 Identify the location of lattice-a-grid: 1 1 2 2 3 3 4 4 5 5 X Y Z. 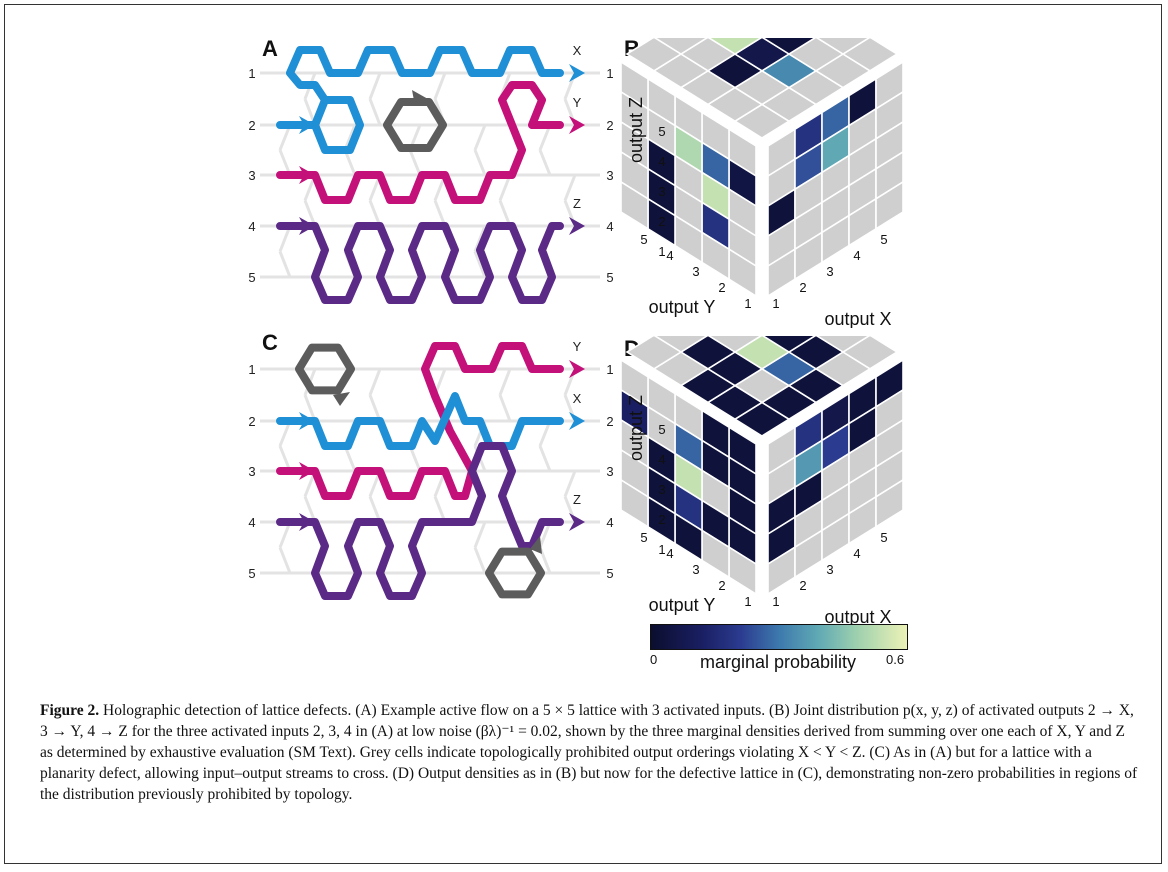
(430, 164).